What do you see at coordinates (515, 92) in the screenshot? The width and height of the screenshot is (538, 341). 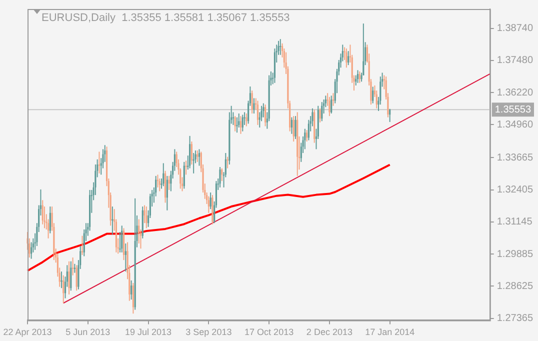 I see `y-tick-label: 1.36220` at bounding box center [515, 92].